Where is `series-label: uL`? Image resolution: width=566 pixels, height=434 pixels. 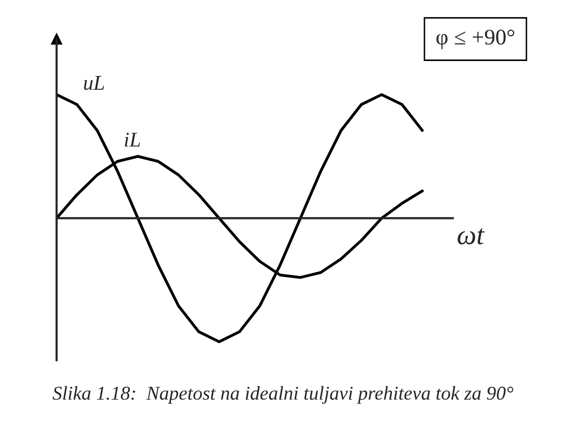 series-label: uL is located at coordinates (94, 83).